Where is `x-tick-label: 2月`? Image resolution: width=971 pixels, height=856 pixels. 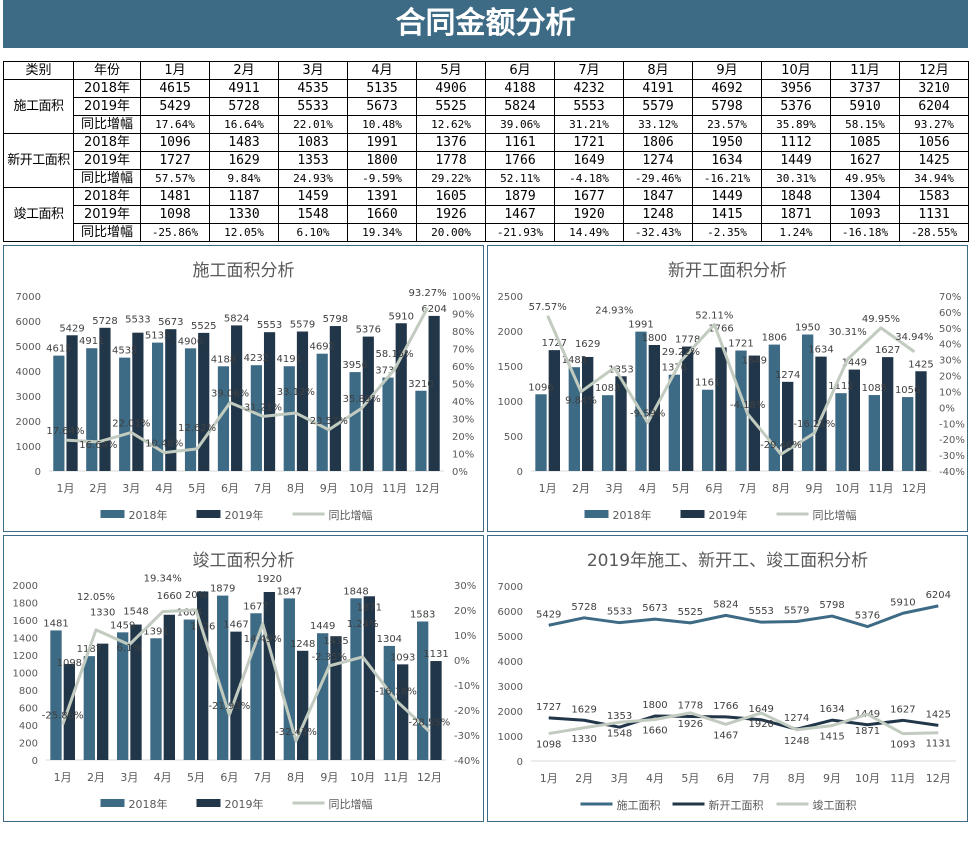 x-tick-label: 2月 is located at coordinates (584, 778).